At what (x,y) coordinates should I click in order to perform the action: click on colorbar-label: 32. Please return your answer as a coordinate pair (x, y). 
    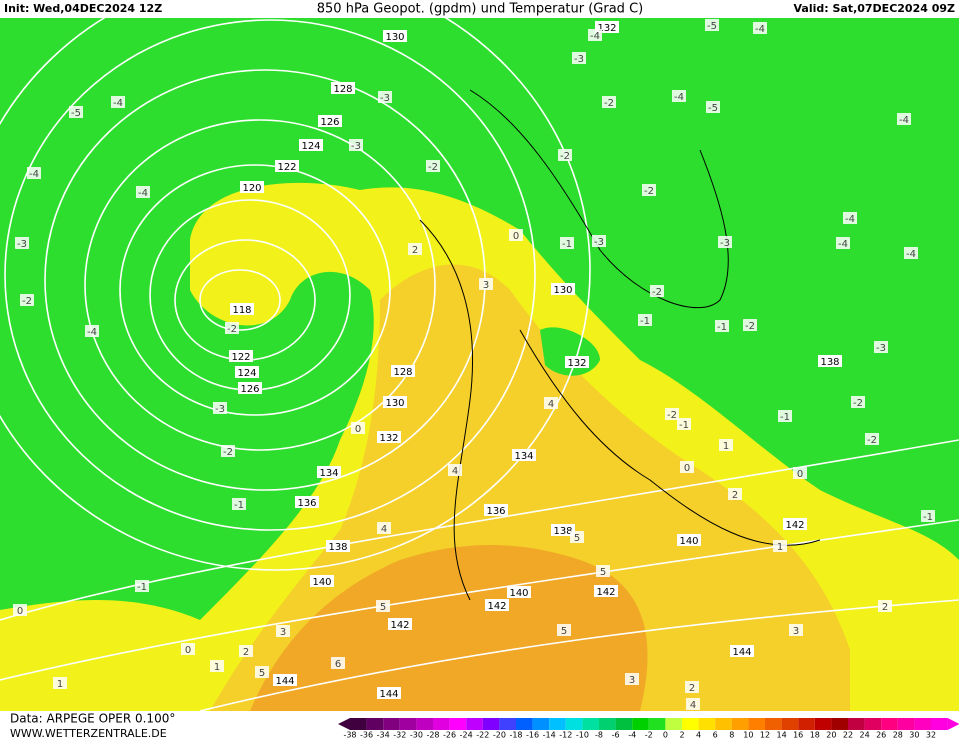
    Looking at the image, I should click on (931, 735).